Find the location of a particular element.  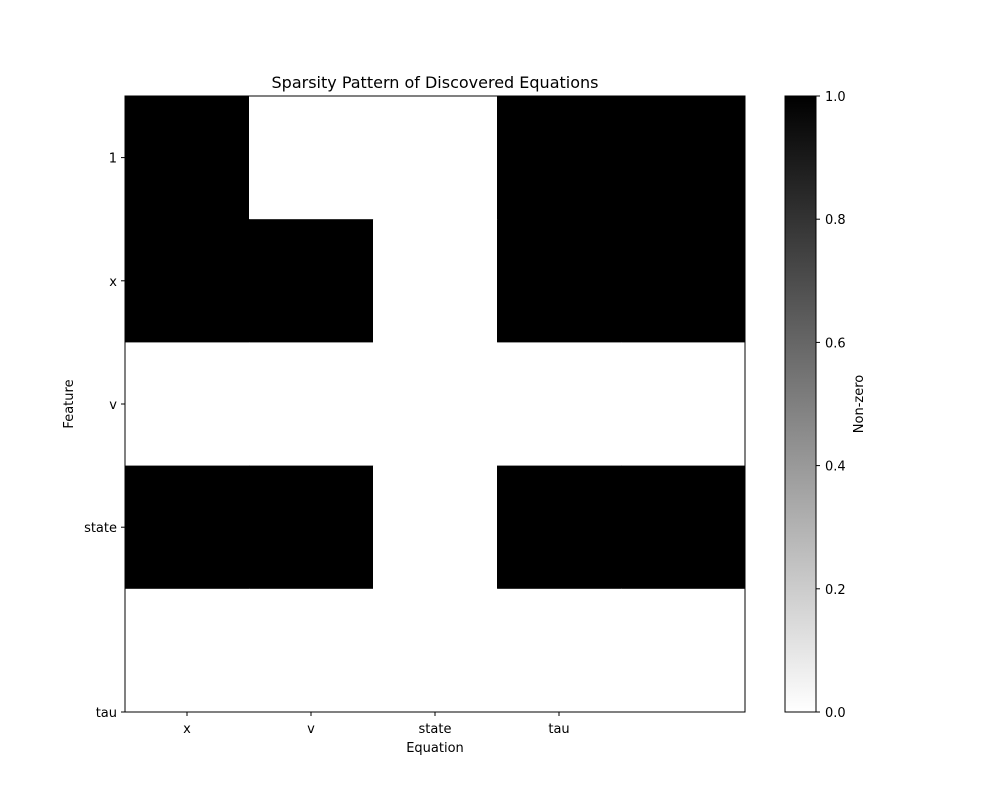

y-tick-label: x is located at coordinates (113, 282).